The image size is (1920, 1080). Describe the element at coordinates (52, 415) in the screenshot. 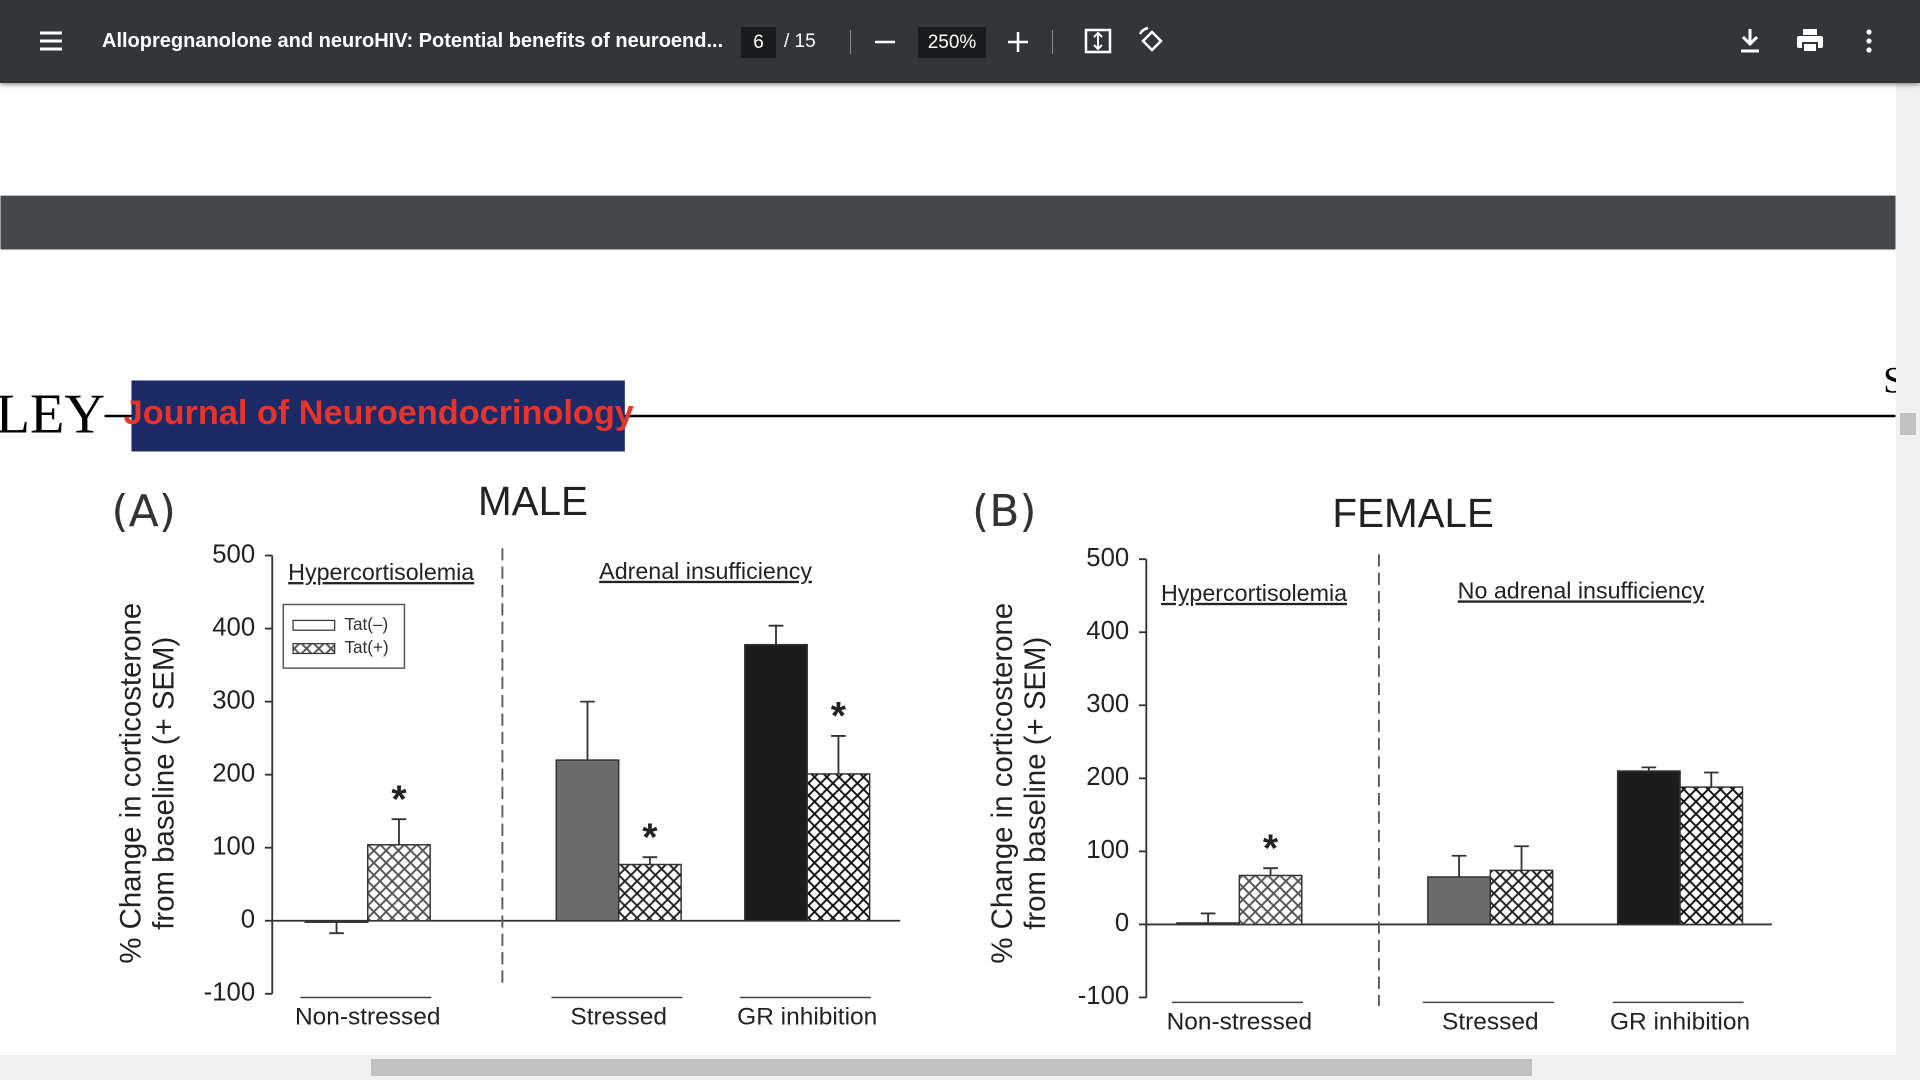

I see `publisher-fragment: LEY` at that location.